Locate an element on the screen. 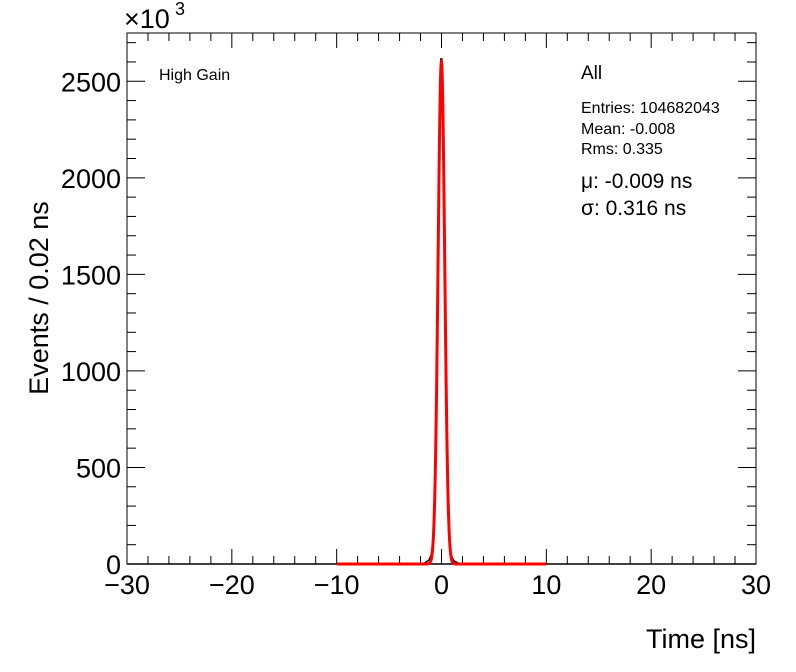  x-tick-label: 10 is located at coordinates (546, 585).